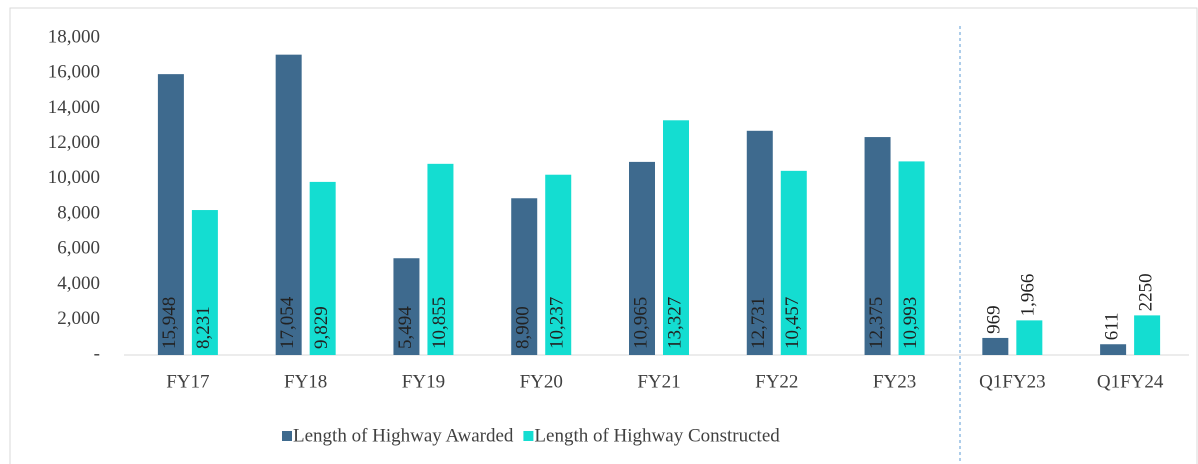 Image resolution: width=1198 pixels, height=464 pixels. Describe the element at coordinates (74, 177) in the screenshot. I see `y-tick-label: 10,000` at that location.